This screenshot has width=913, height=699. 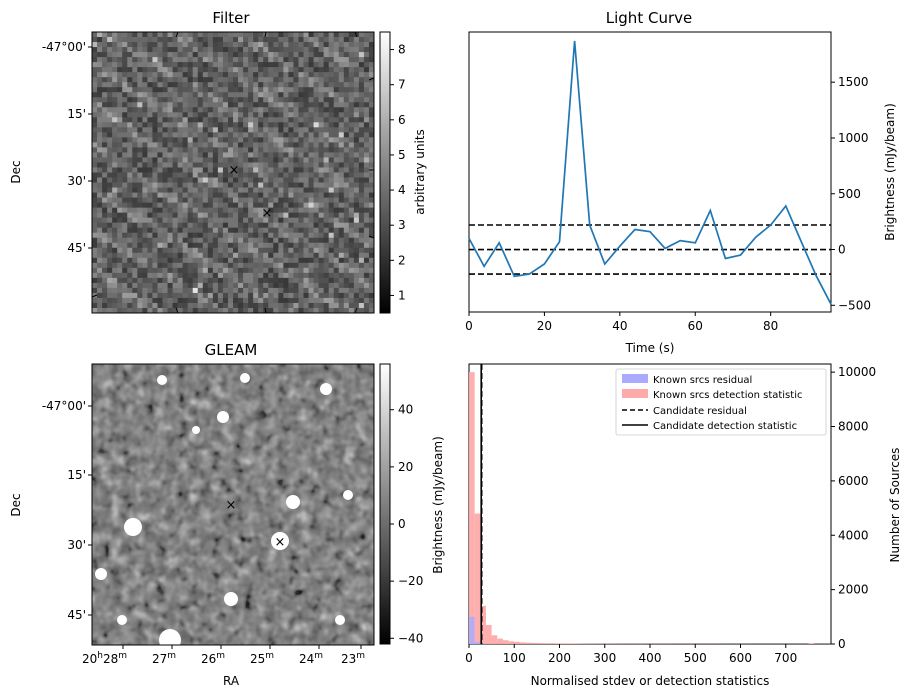 I want to click on histogram-x-label: Normalised stdev or detection statistics, so click(x=650, y=681).